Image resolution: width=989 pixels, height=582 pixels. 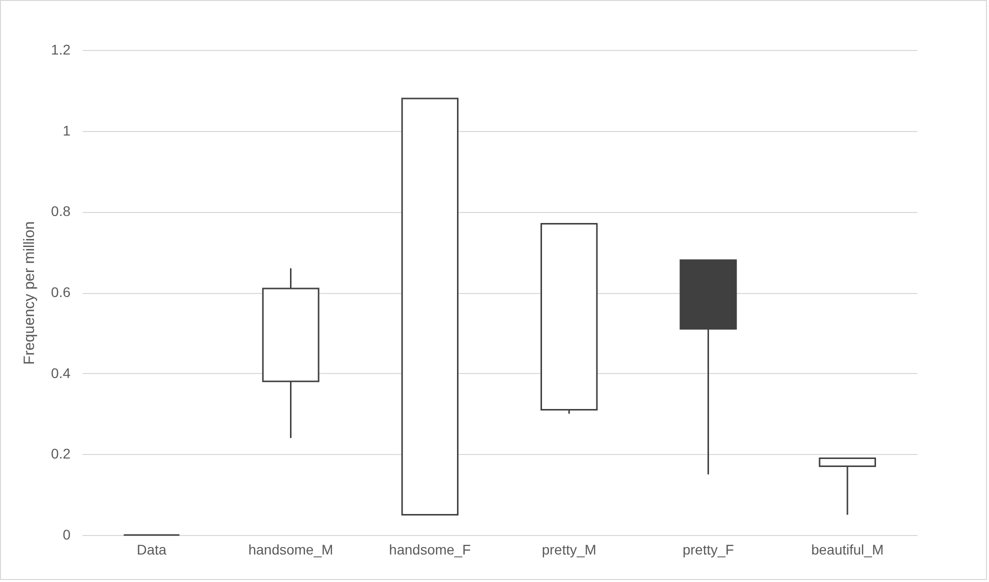 I want to click on y-tick-label: 0, so click(x=66, y=534).